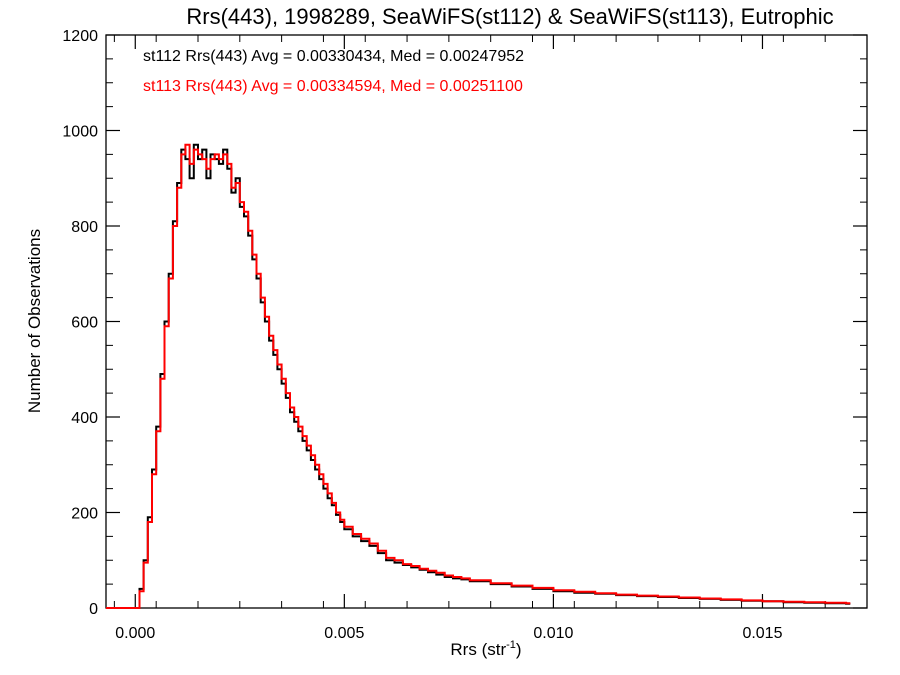  I want to click on x-tick-label: 0.015, so click(762, 633).